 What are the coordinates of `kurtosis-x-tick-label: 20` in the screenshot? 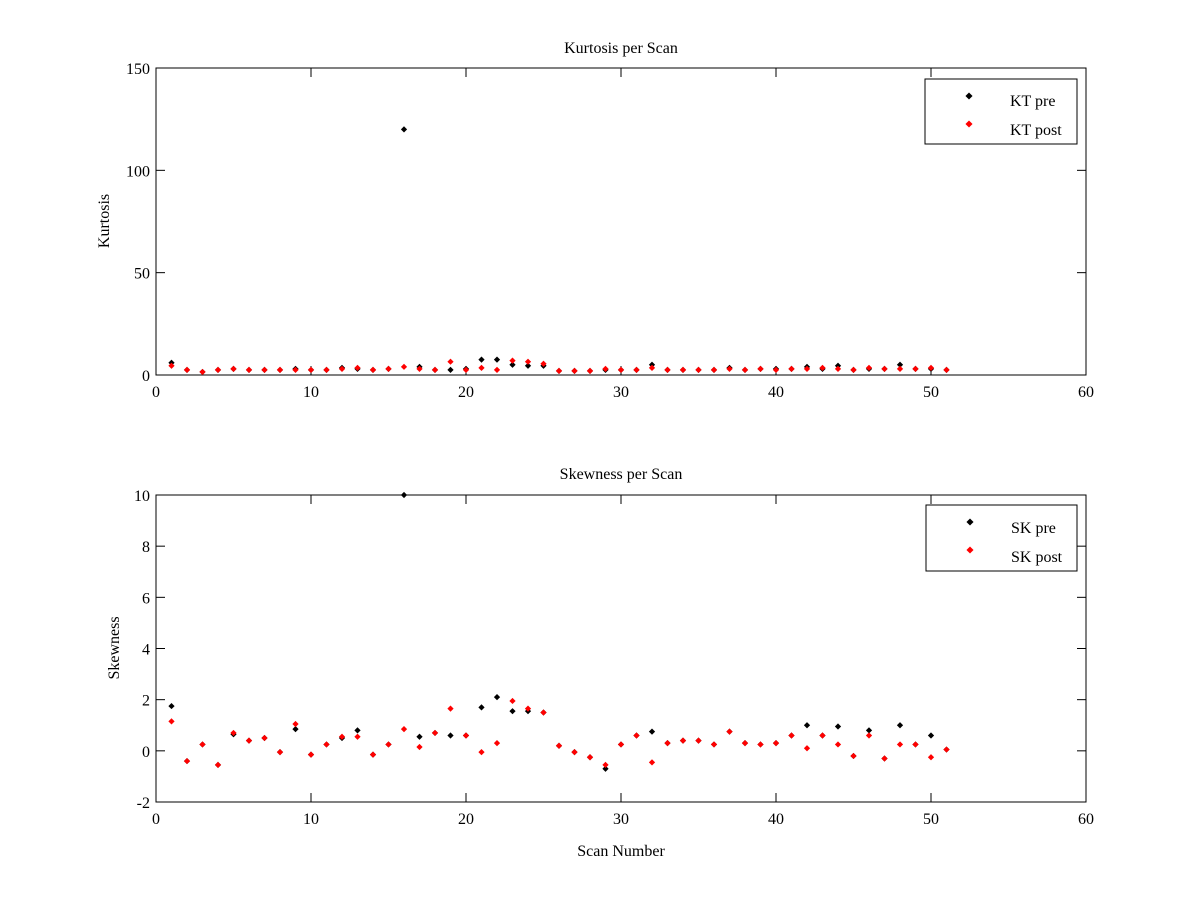 It's located at (466, 392).